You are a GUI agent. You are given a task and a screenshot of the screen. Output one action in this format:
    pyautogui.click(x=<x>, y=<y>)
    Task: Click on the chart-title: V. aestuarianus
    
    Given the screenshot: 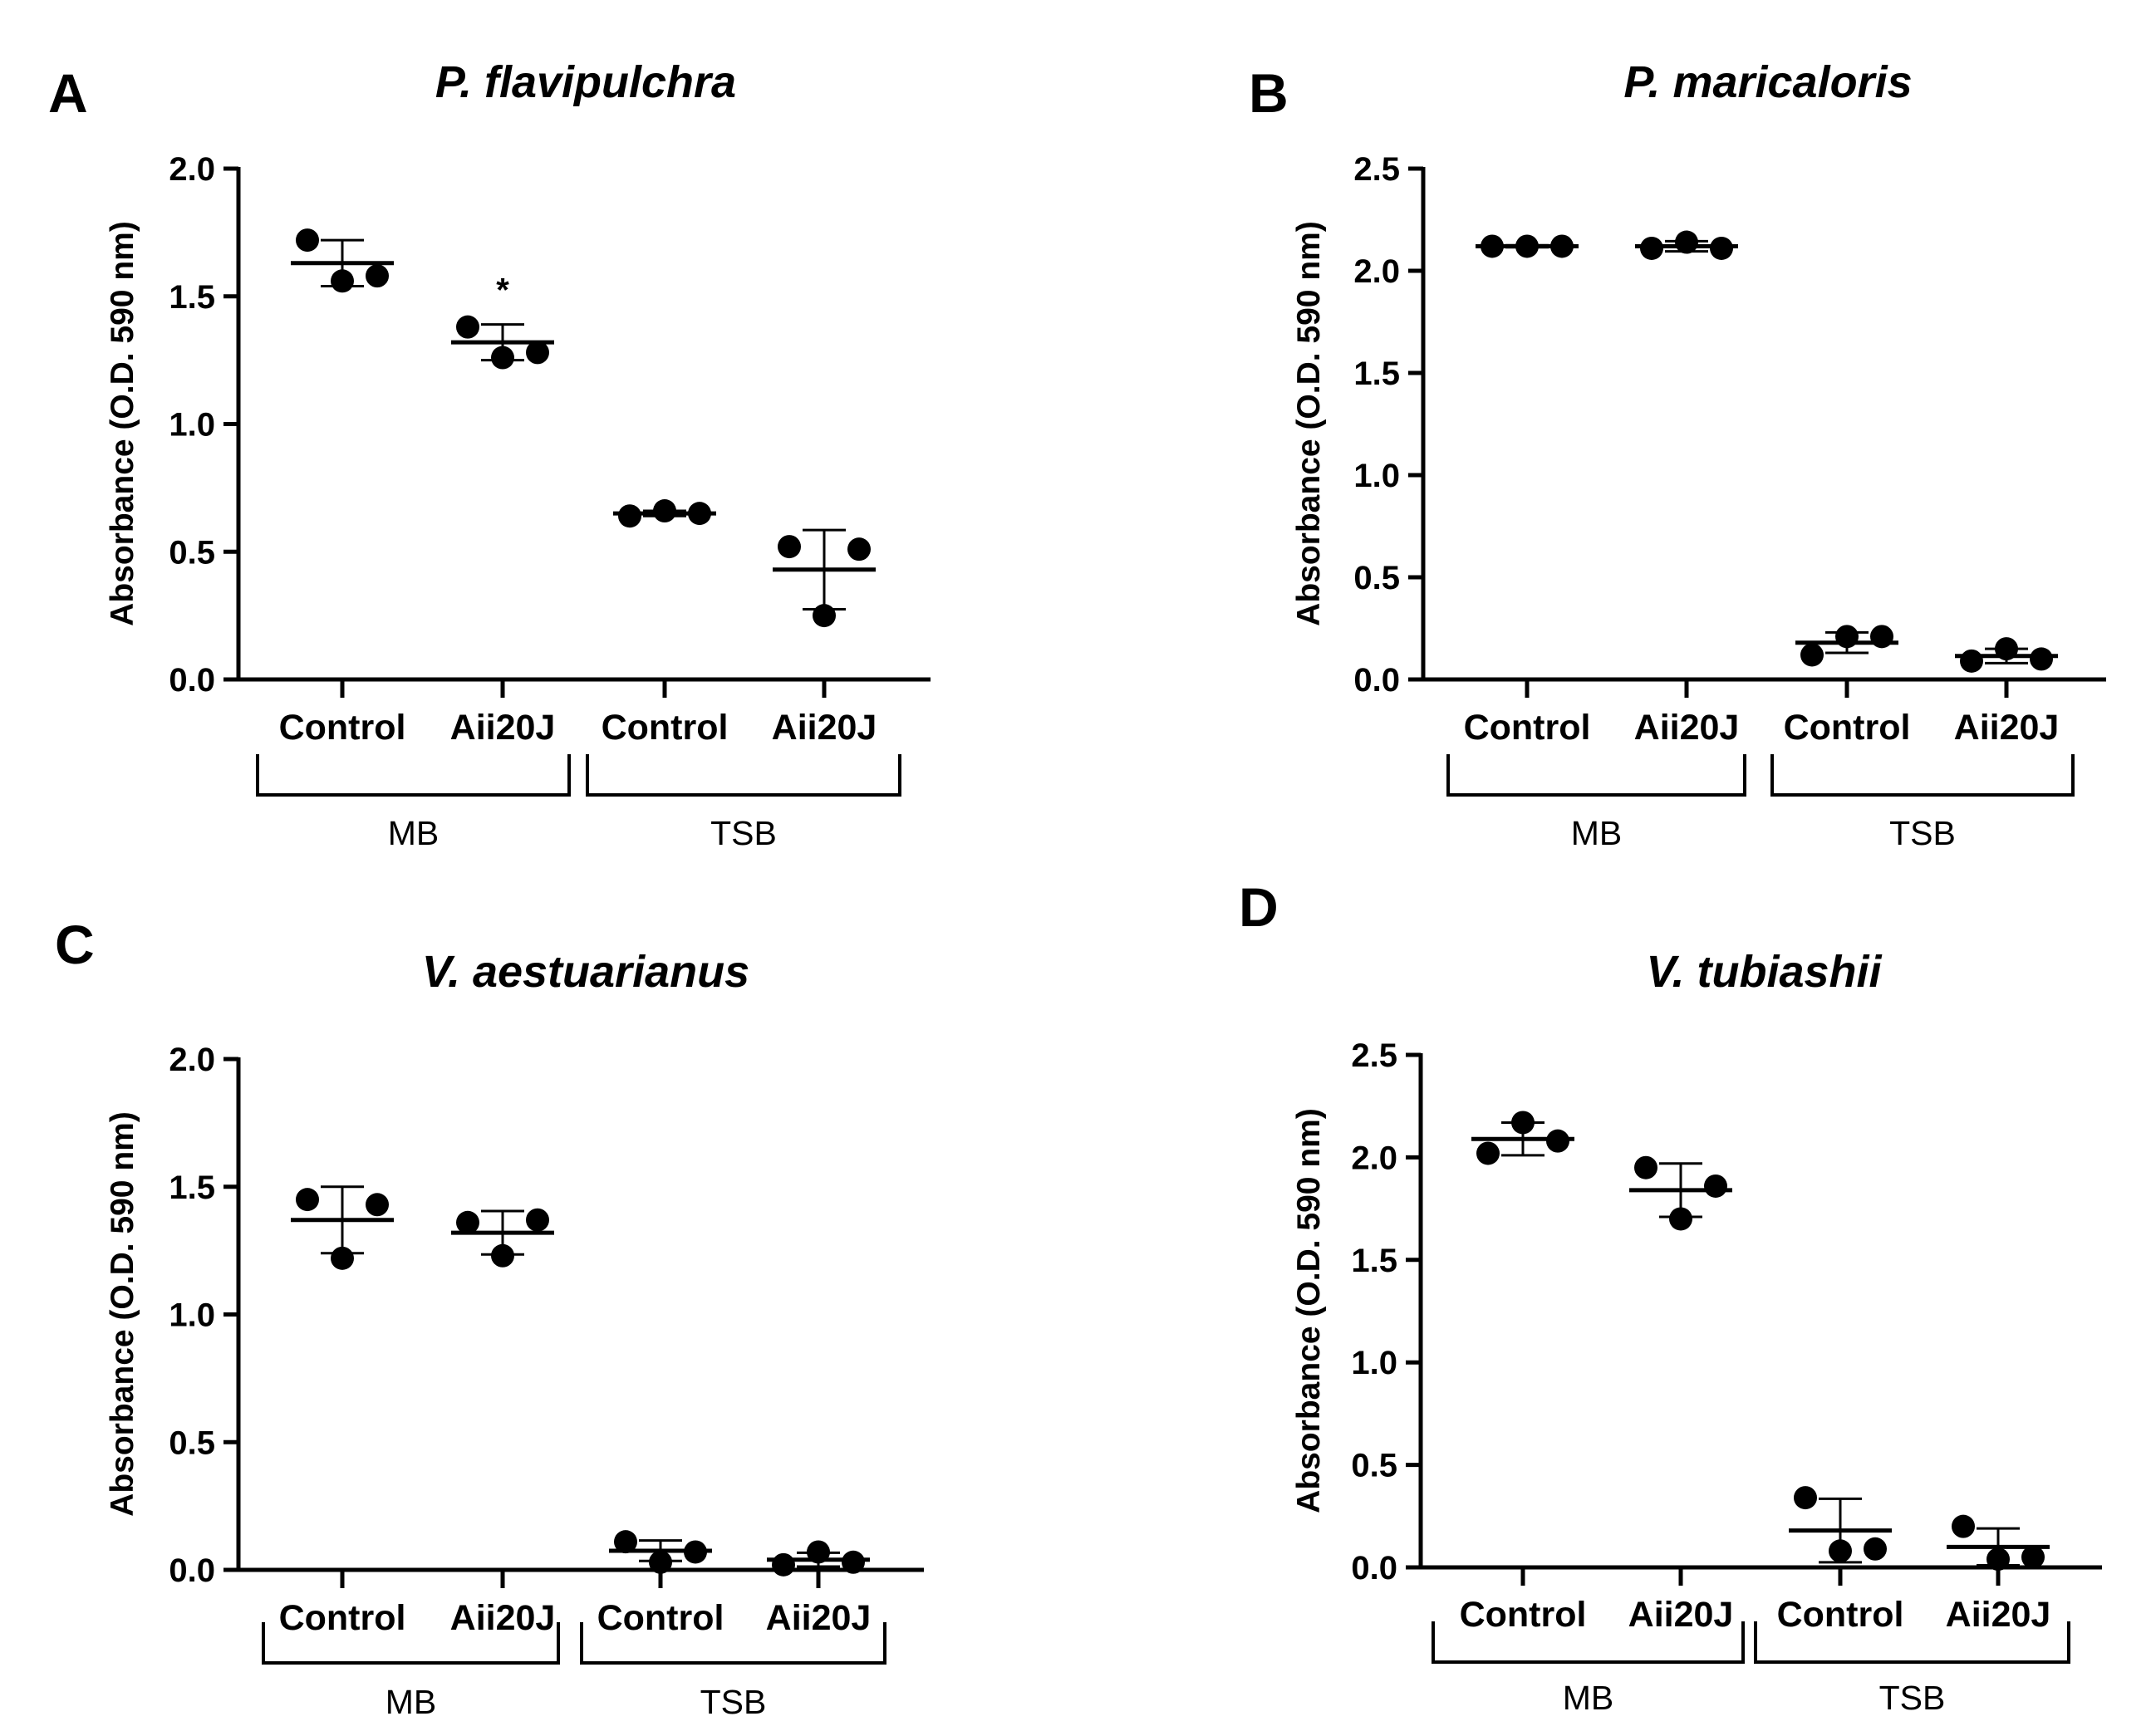 What is the action you would take?
    pyautogui.click(x=585, y=972)
    